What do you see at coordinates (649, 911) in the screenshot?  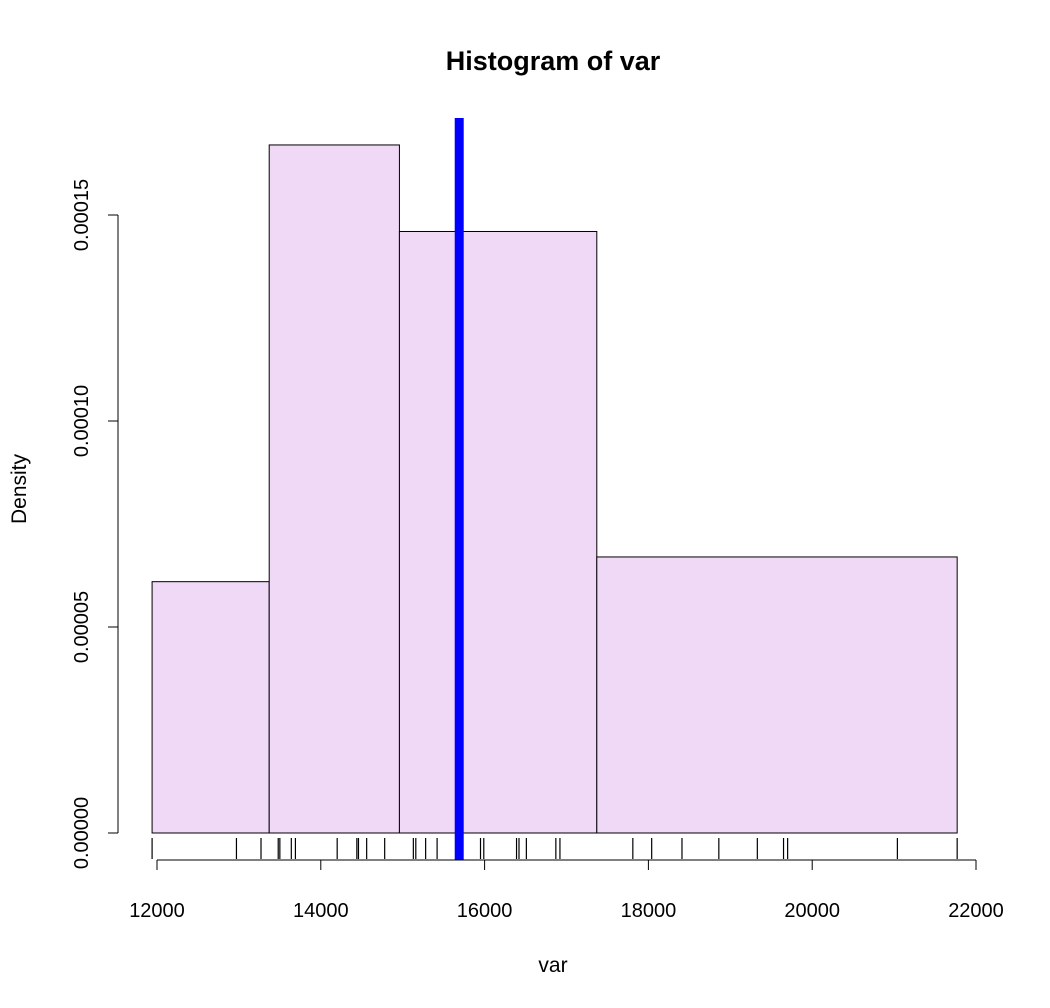 I see `x-tick-label-3: 18000` at bounding box center [649, 911].